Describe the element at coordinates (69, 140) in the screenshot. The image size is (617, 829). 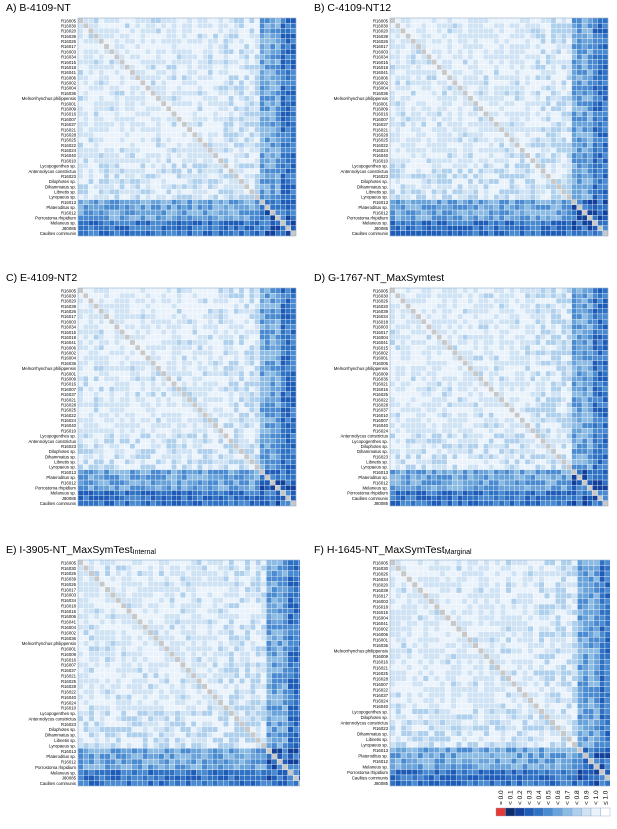
I see `row-label: R16025` at that location.